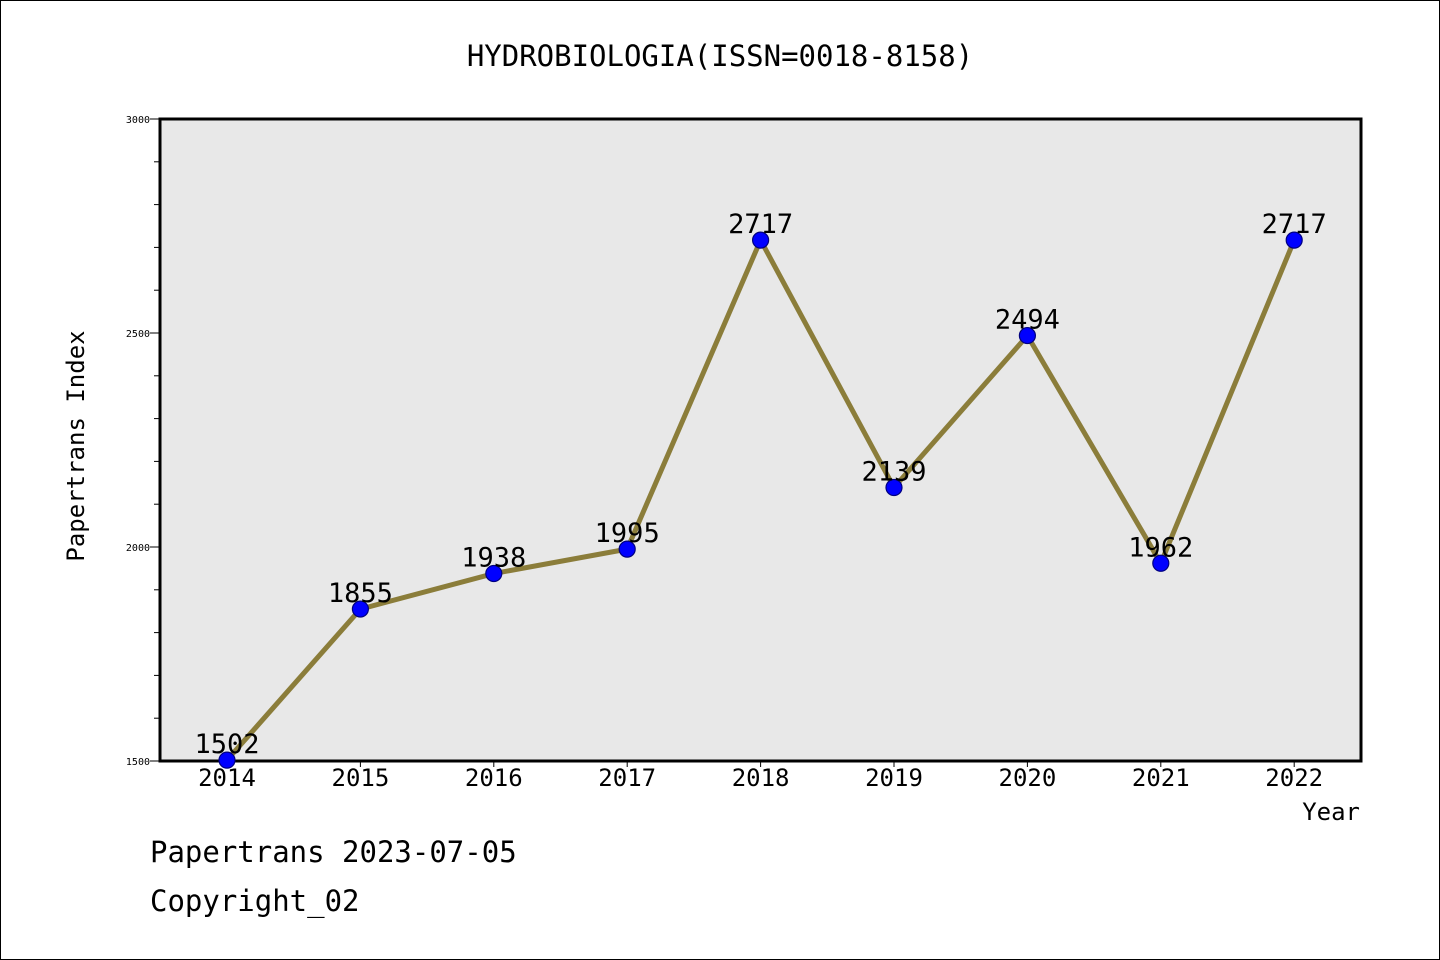 This screenshot has height=960, width=1440. I want to click on x-axis: 2014 2015 2016 2017 2018 2019 2020 2021 2022, so click(760, 776).